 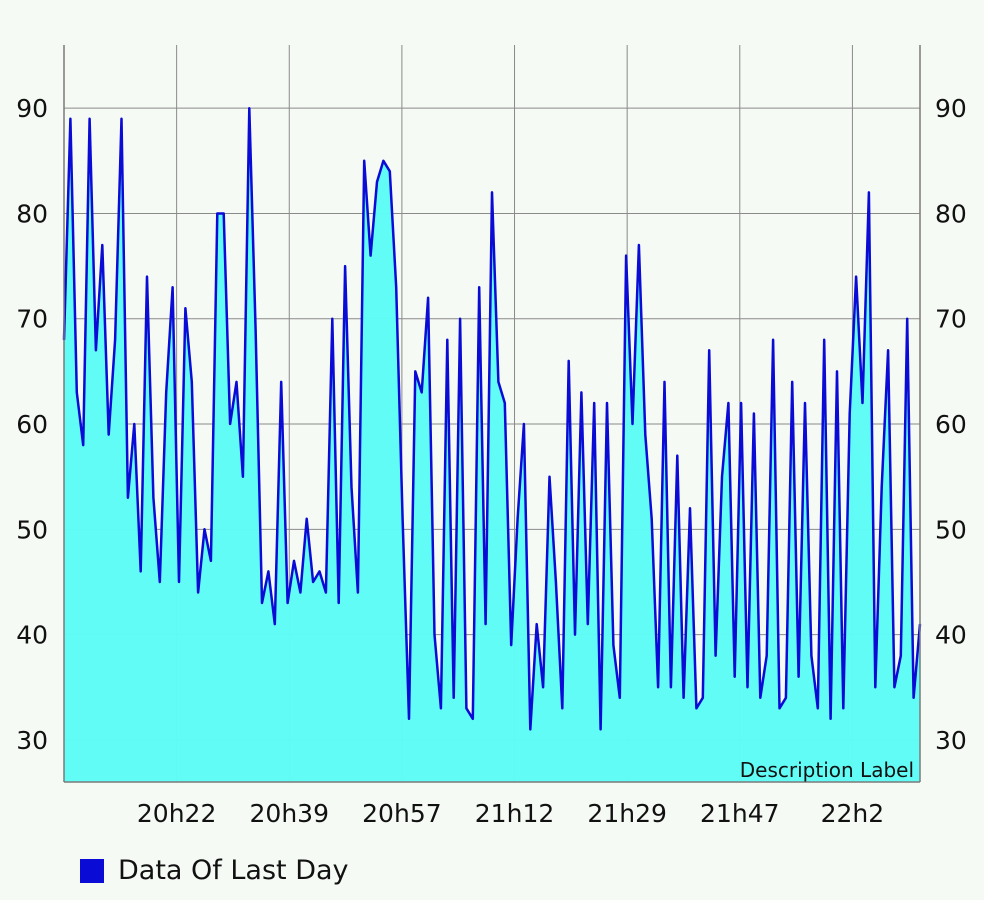 I want to click on legend-swatch, so click(x=92, y=870).